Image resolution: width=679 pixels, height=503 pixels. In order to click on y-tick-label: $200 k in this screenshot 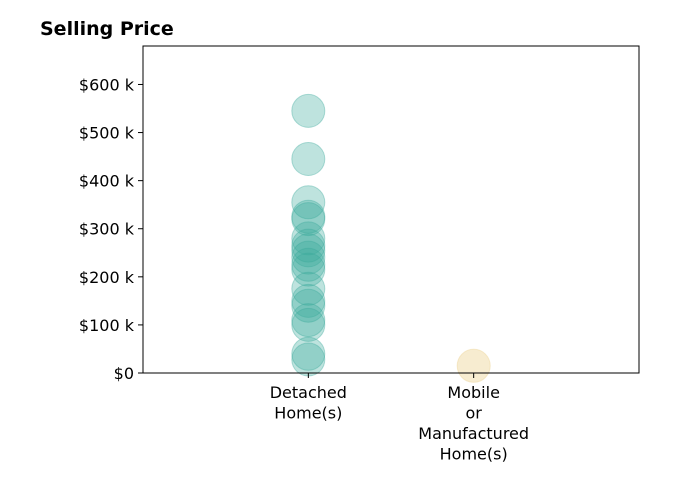, I will do `click(107, 277)`.